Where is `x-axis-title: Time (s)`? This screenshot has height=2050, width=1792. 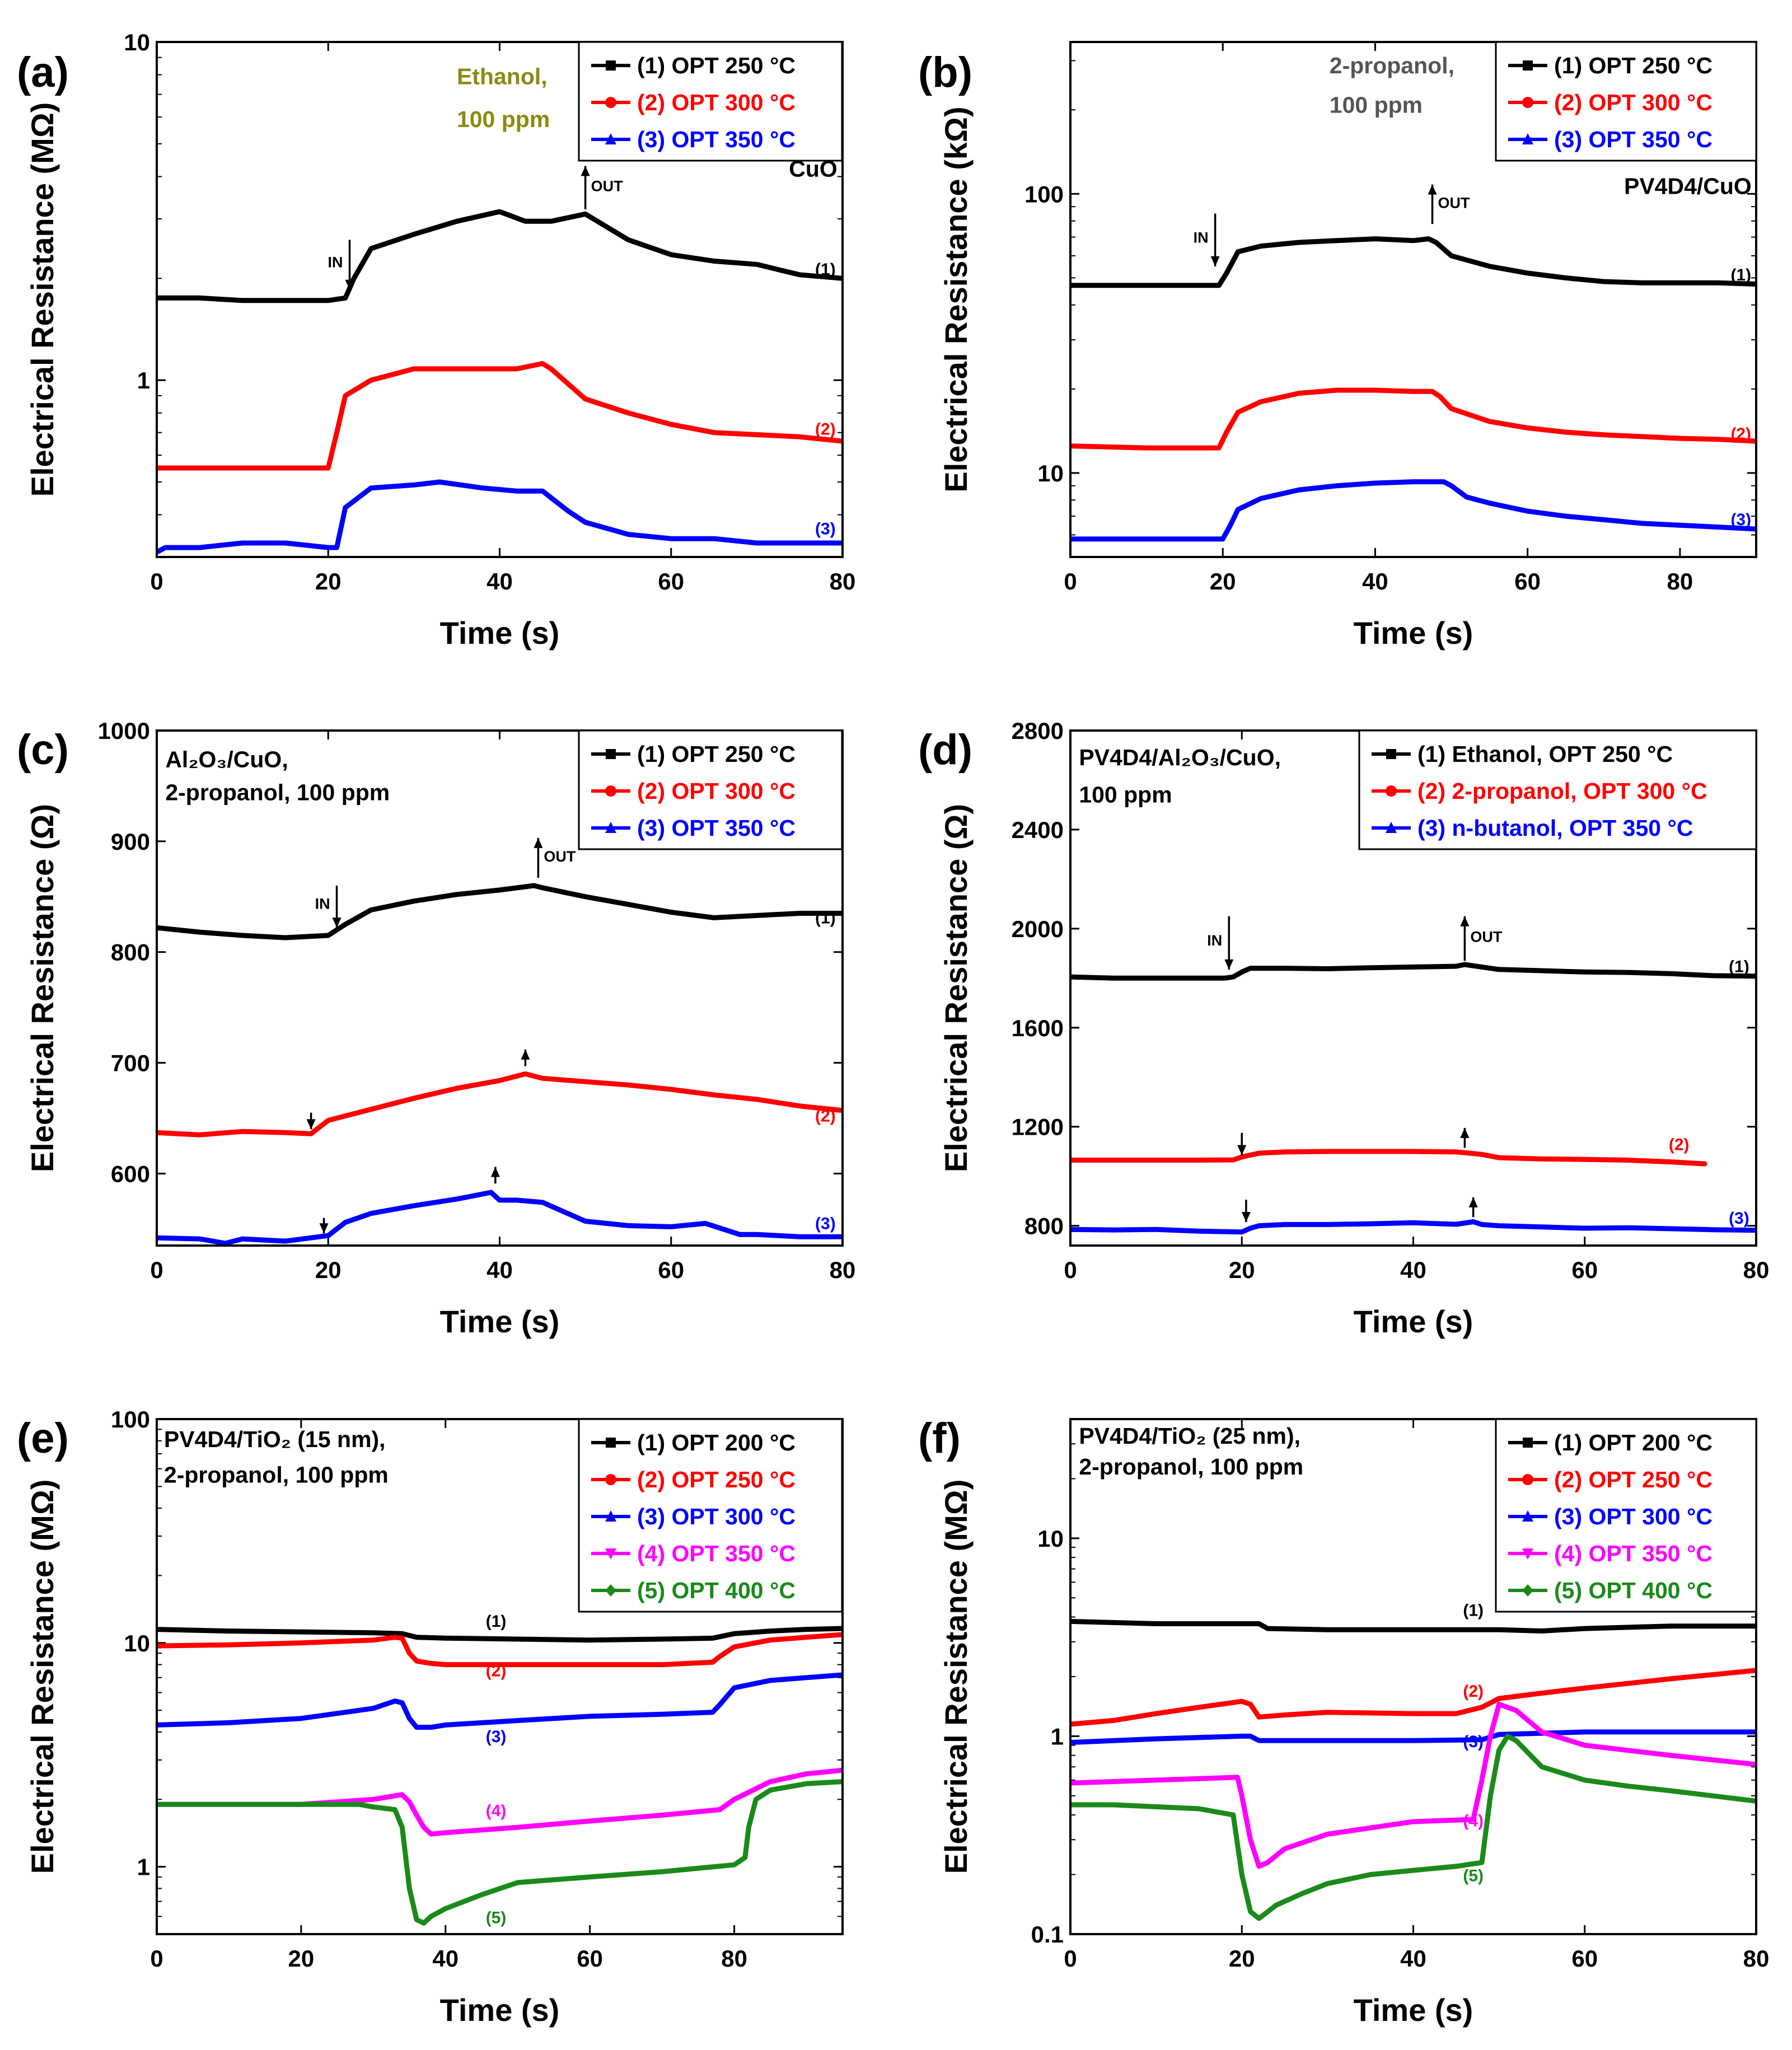 x-axis-title: Time (s) is located at coordinates (500, 633).